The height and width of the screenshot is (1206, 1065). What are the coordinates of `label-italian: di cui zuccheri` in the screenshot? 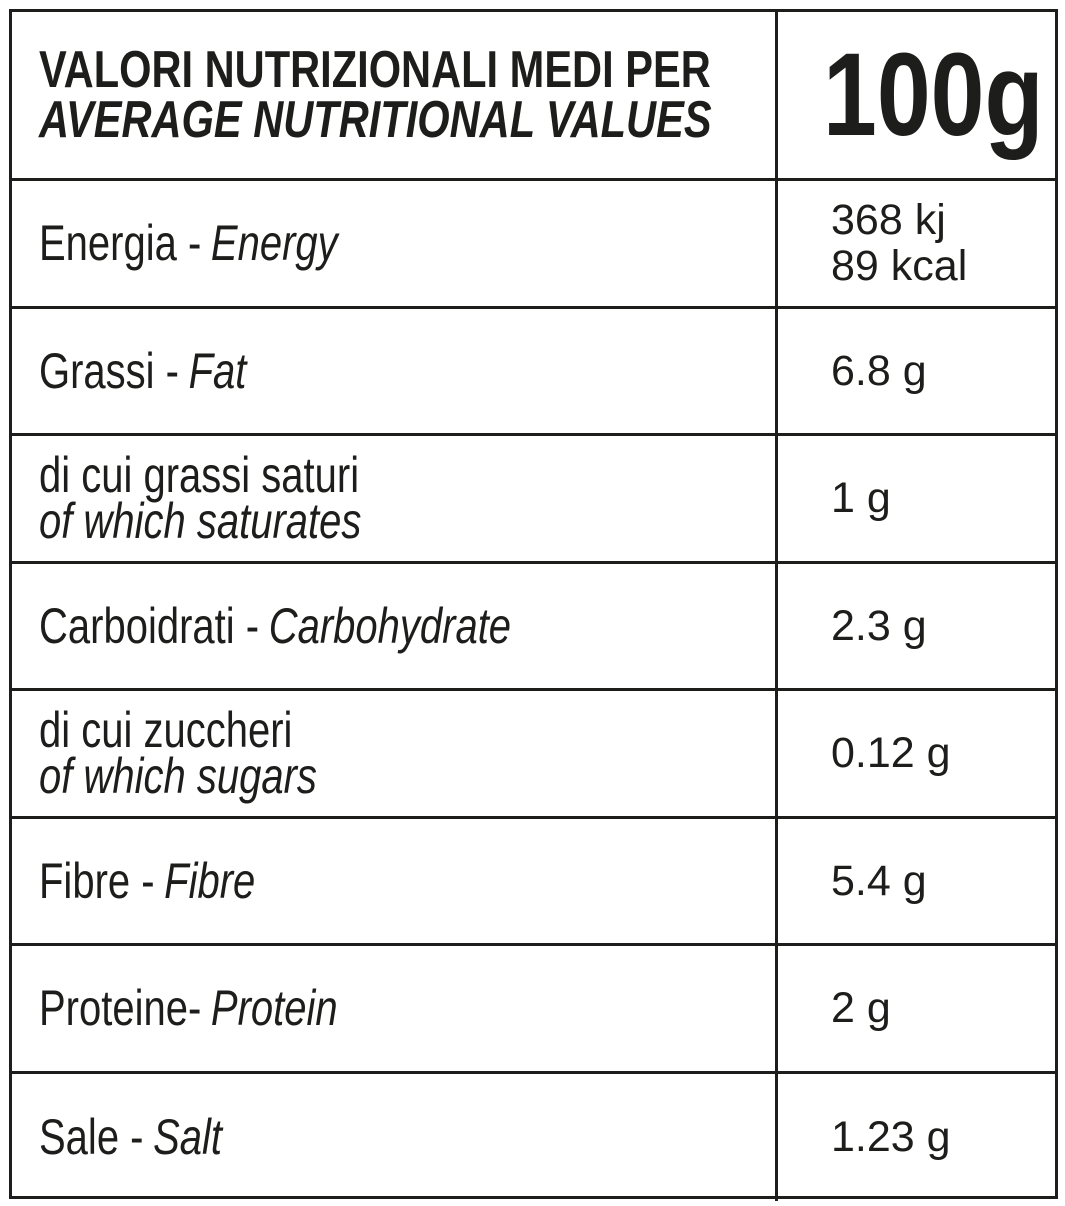 It's located at (166, 730).